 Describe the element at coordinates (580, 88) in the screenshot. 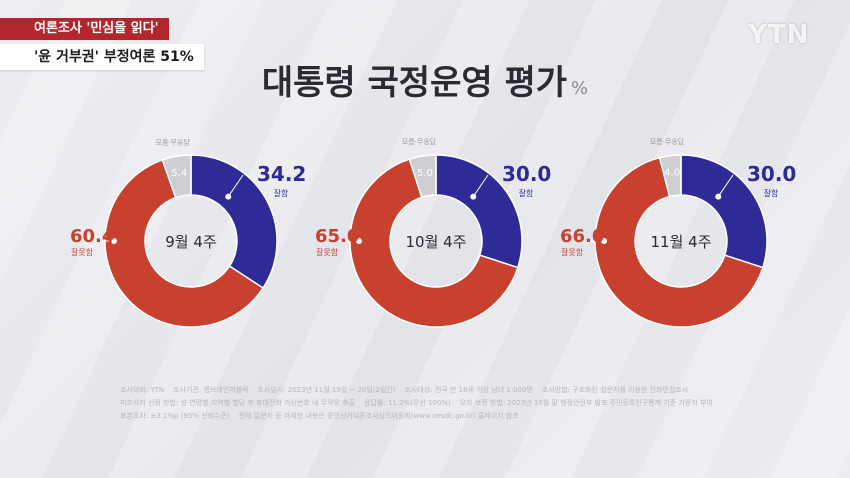

I see `chart-unit: %` at that location.